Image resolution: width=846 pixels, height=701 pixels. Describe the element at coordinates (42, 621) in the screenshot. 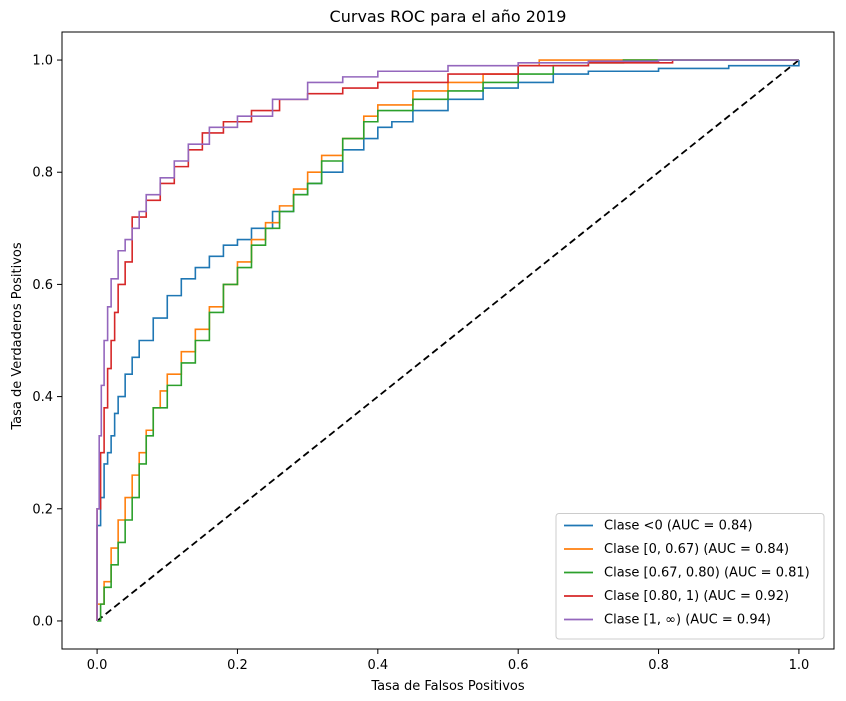

I see `y-tick-label: 0.0` at that location.